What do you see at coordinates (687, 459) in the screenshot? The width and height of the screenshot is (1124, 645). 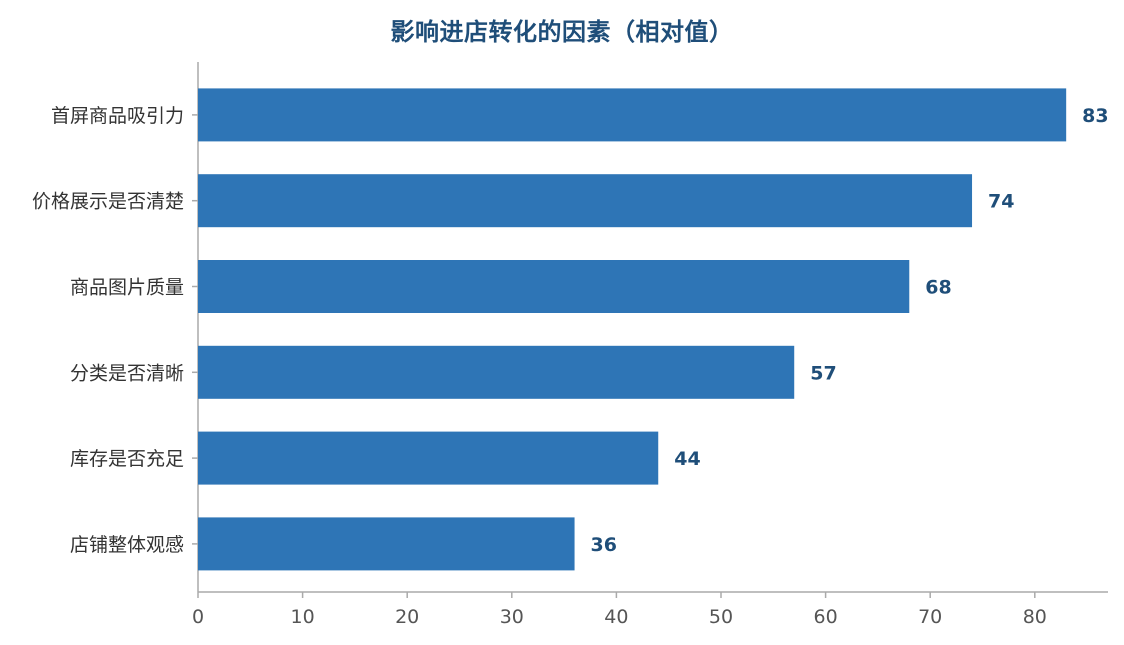 I see `value-label: 44` at bounding box center [687, 459].